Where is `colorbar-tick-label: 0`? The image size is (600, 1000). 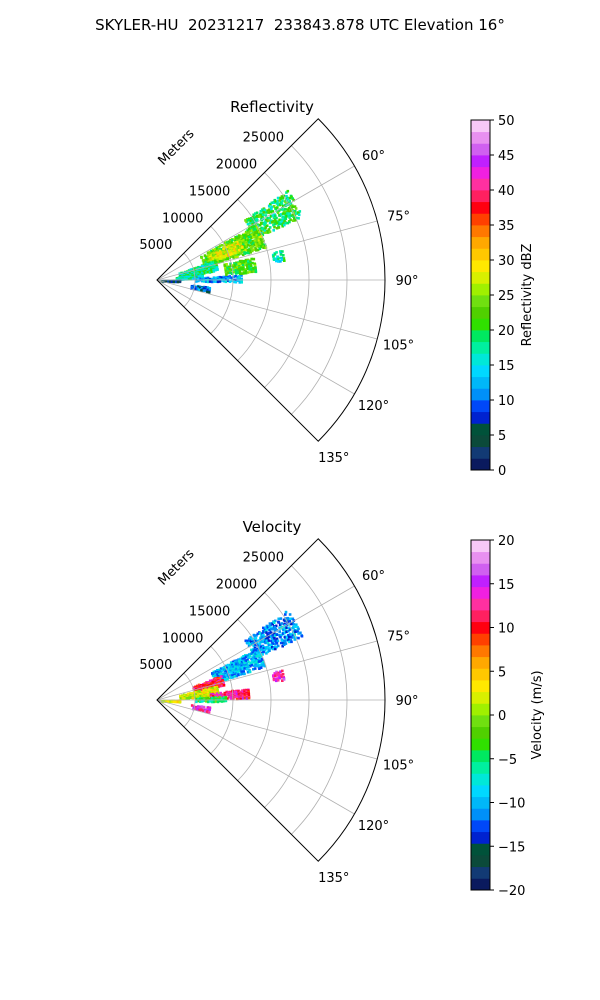
colorbar-tick-label: 0 is located at coordinates (502, 716).